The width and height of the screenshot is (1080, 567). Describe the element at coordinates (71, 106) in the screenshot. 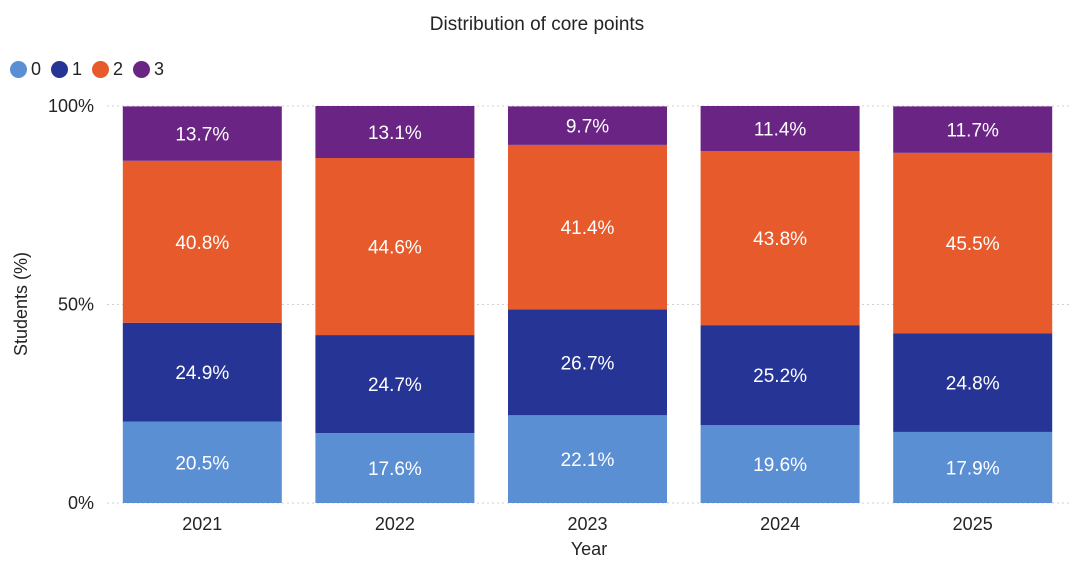

I see `y-tick-label: 100%` at that location.